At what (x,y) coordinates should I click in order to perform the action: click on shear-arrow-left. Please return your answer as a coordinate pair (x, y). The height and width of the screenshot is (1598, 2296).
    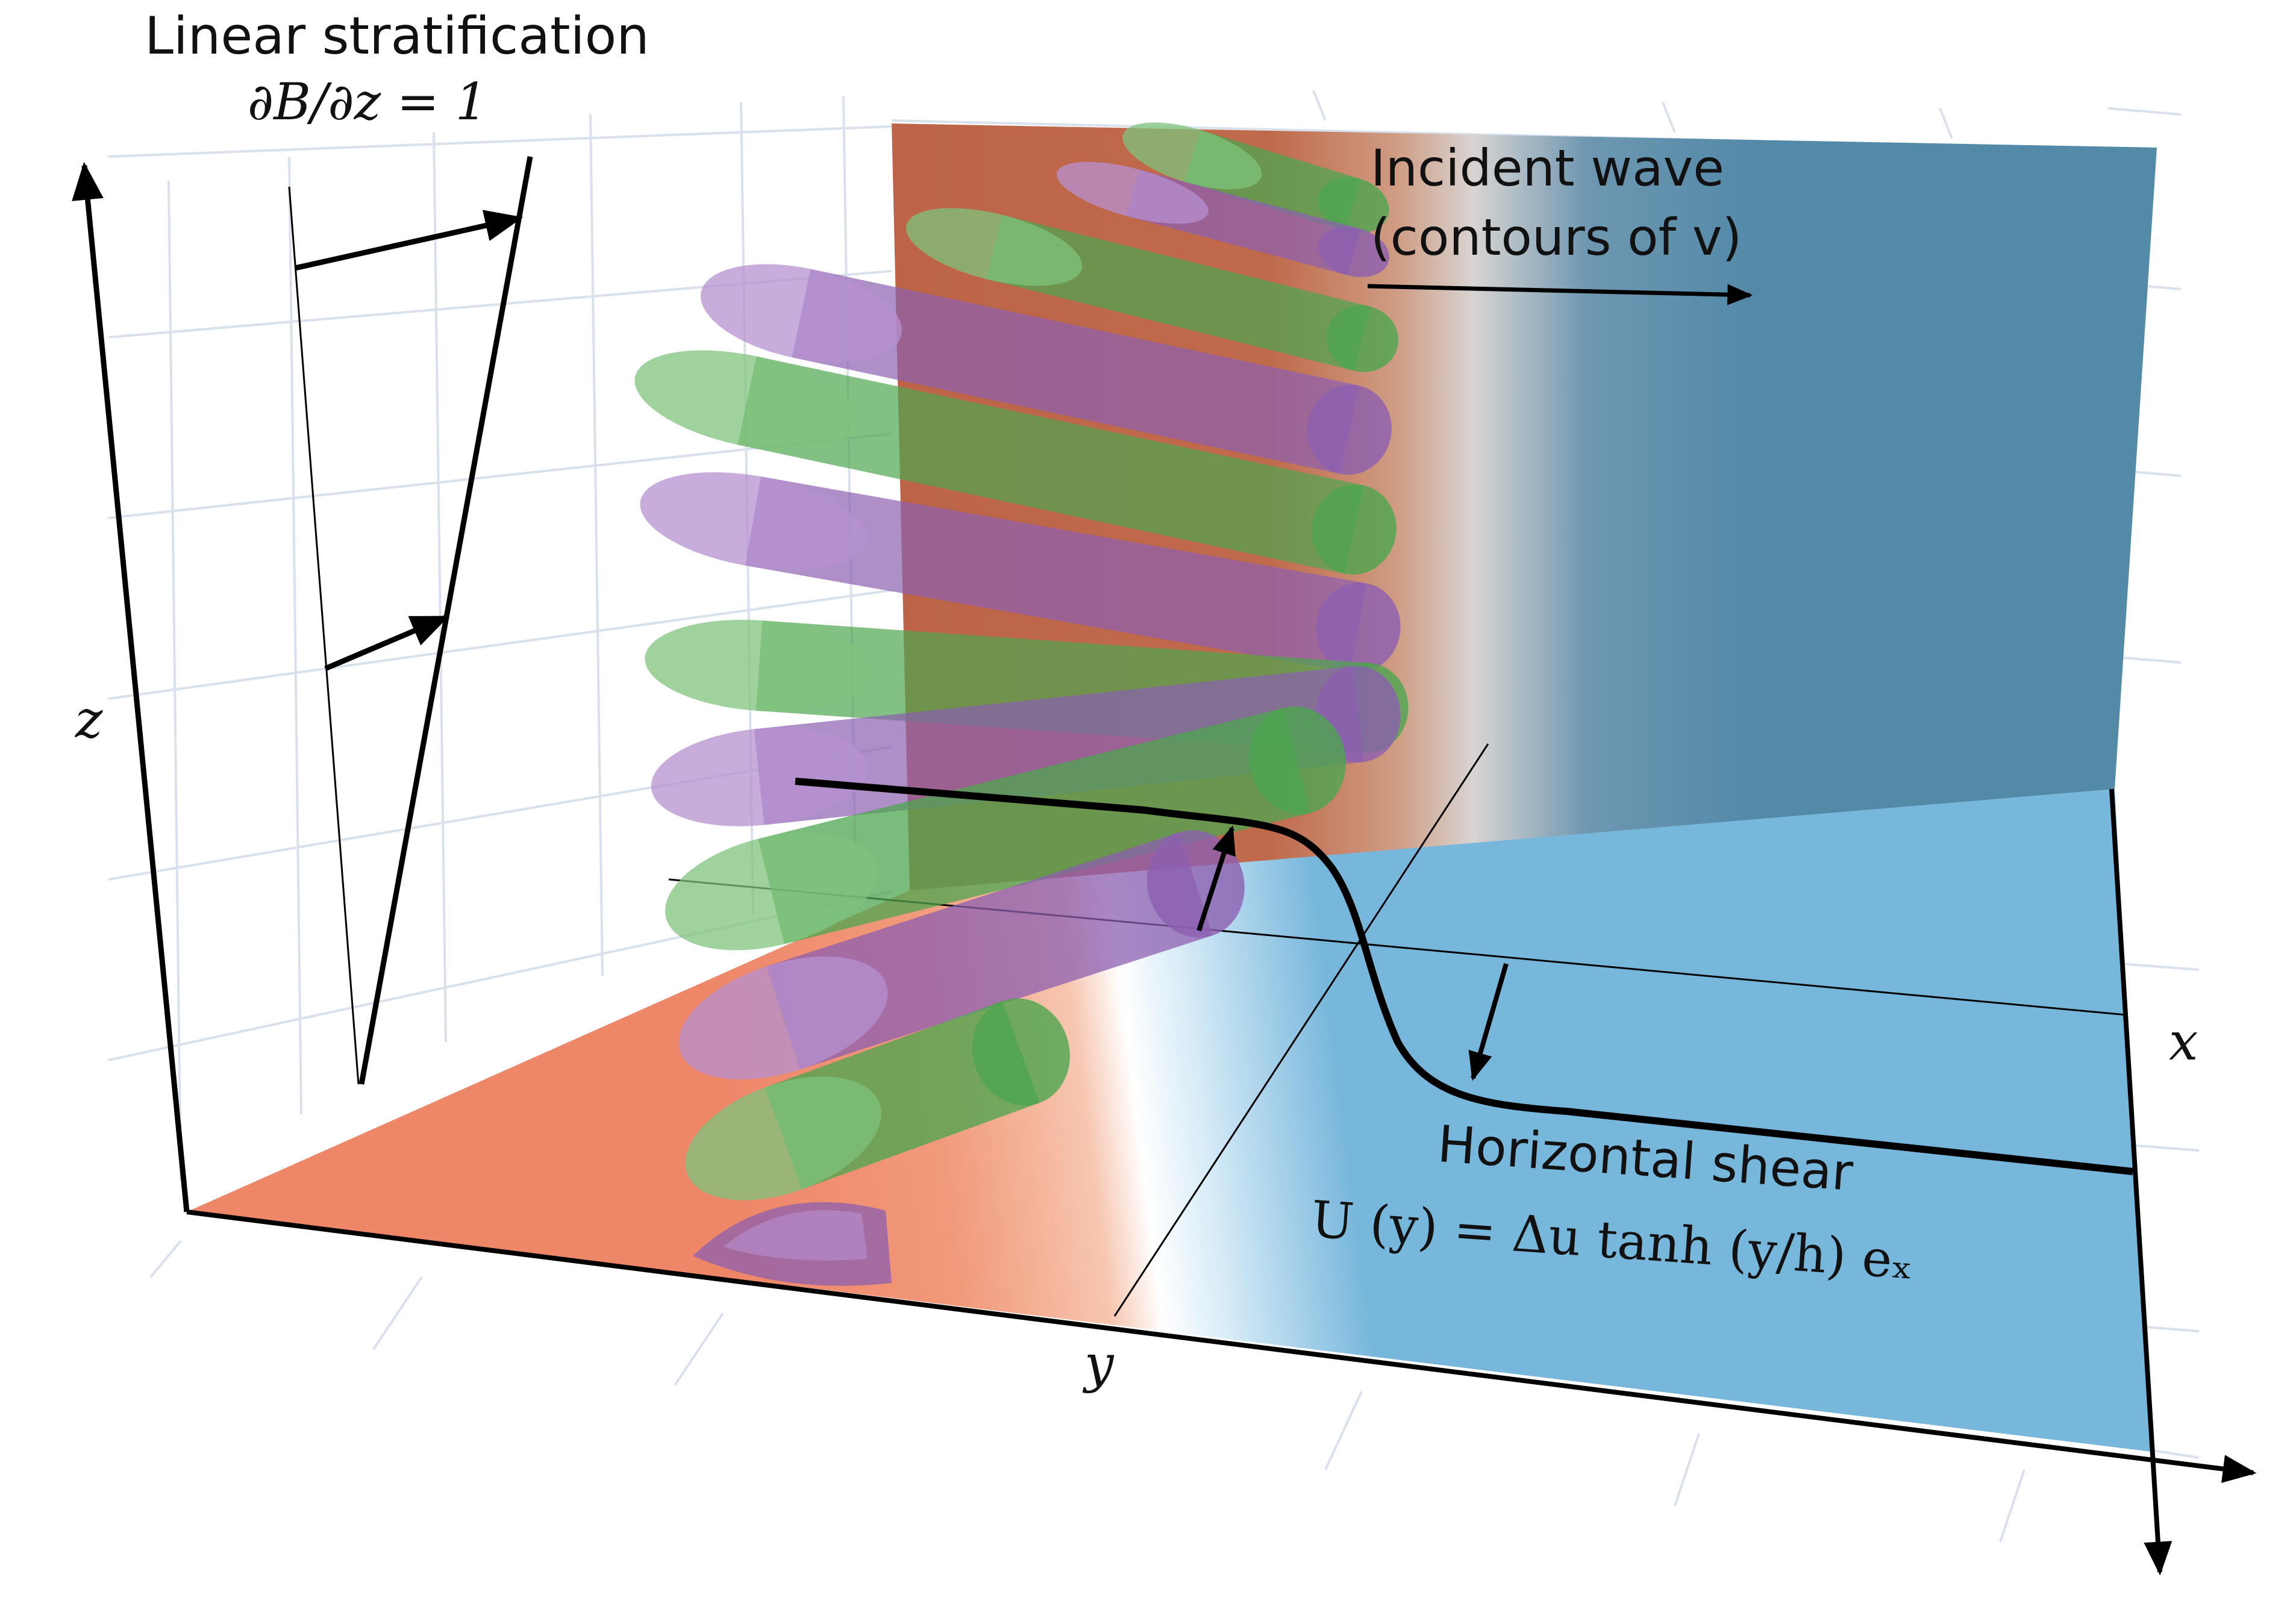
    Looking at the image, I should click on (1216, 879).